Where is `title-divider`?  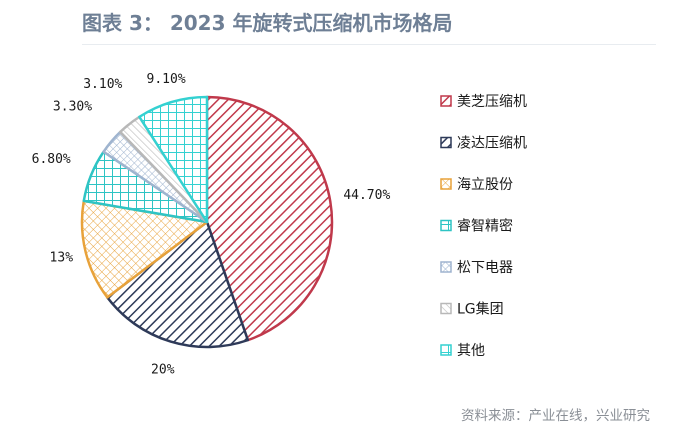 title-divider is located at coordinates (369, 44).